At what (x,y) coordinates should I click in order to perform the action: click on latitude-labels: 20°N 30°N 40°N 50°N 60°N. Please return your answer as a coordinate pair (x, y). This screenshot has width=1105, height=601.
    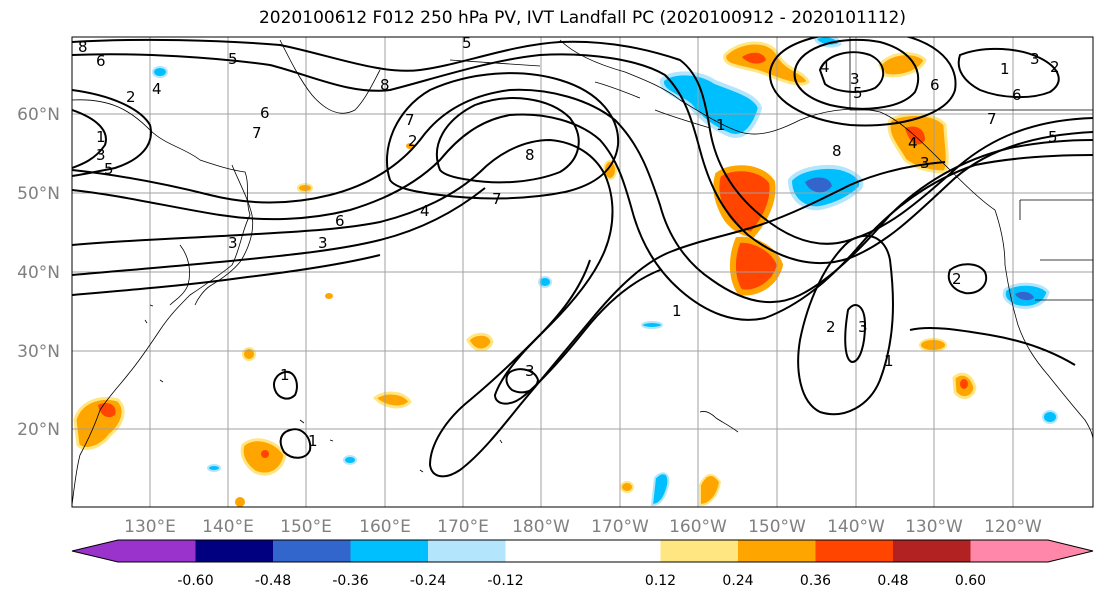
    Looking at the image, I should click on (38, 272).